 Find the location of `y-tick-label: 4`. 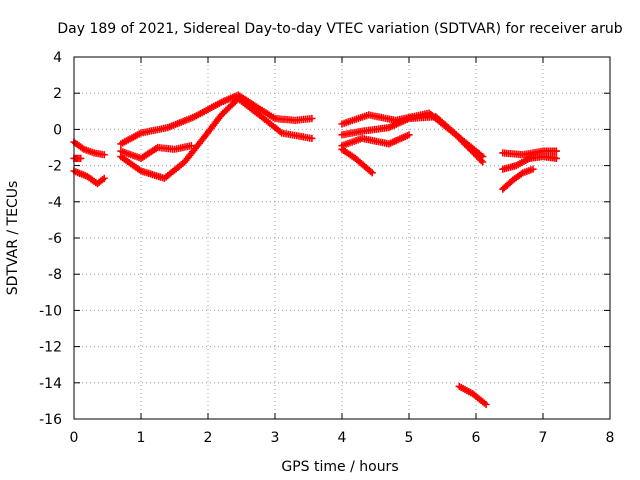

y-tick-label: 4 is located at coordinates (57, 58).